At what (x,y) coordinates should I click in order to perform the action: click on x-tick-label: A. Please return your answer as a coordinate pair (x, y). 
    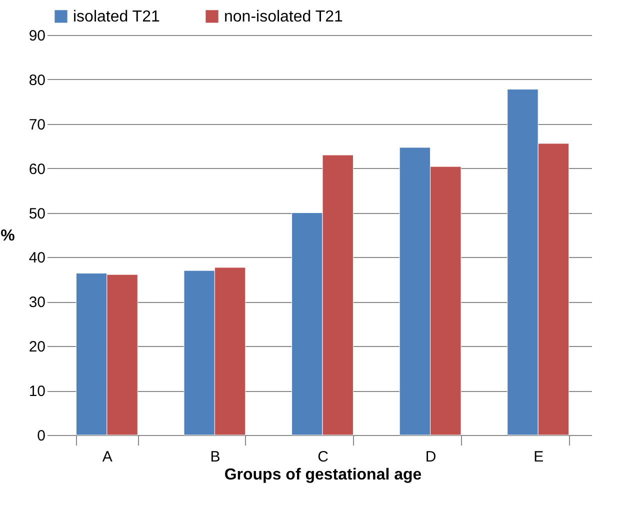
    Looking at the image, I should click on (107, 457).